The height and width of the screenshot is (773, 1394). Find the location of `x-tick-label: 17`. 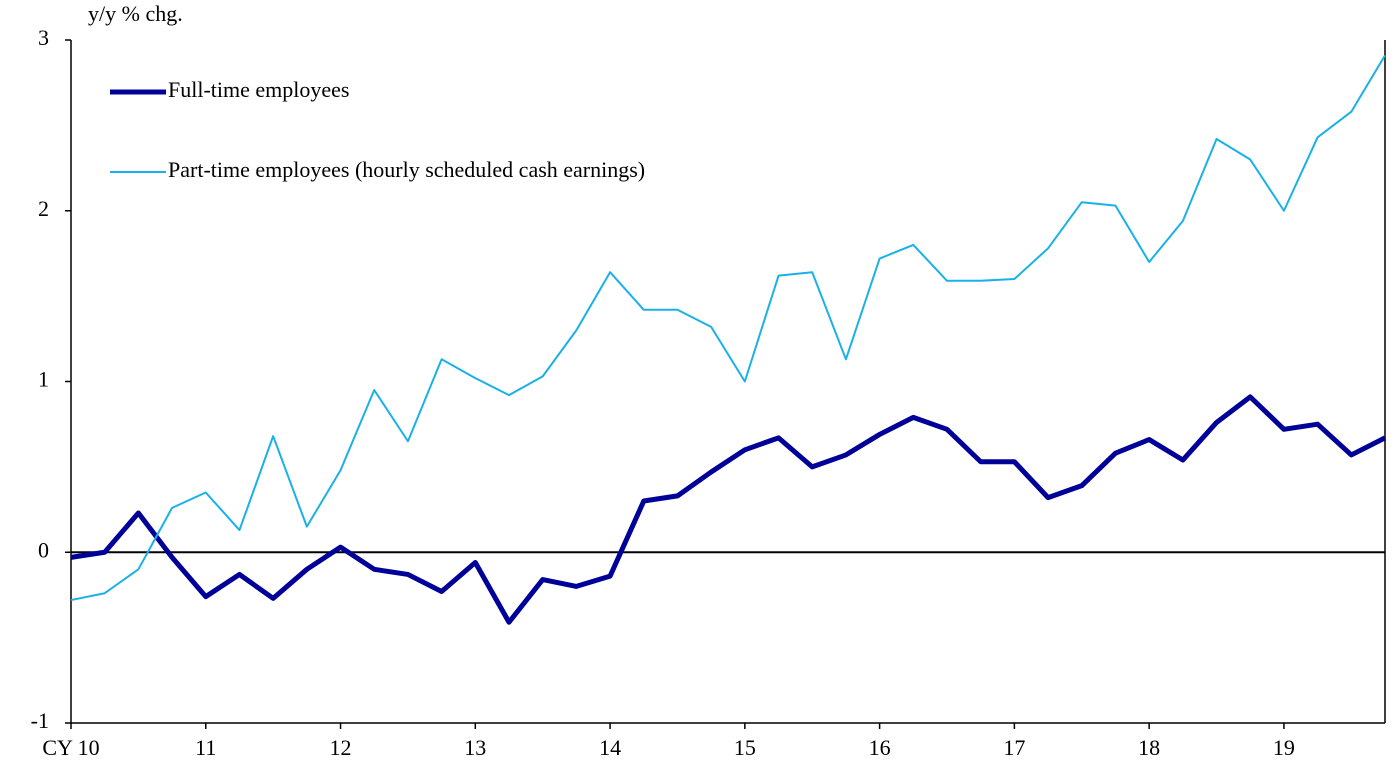

x-tick-label: 17 is located at coordinates (1014, 747).